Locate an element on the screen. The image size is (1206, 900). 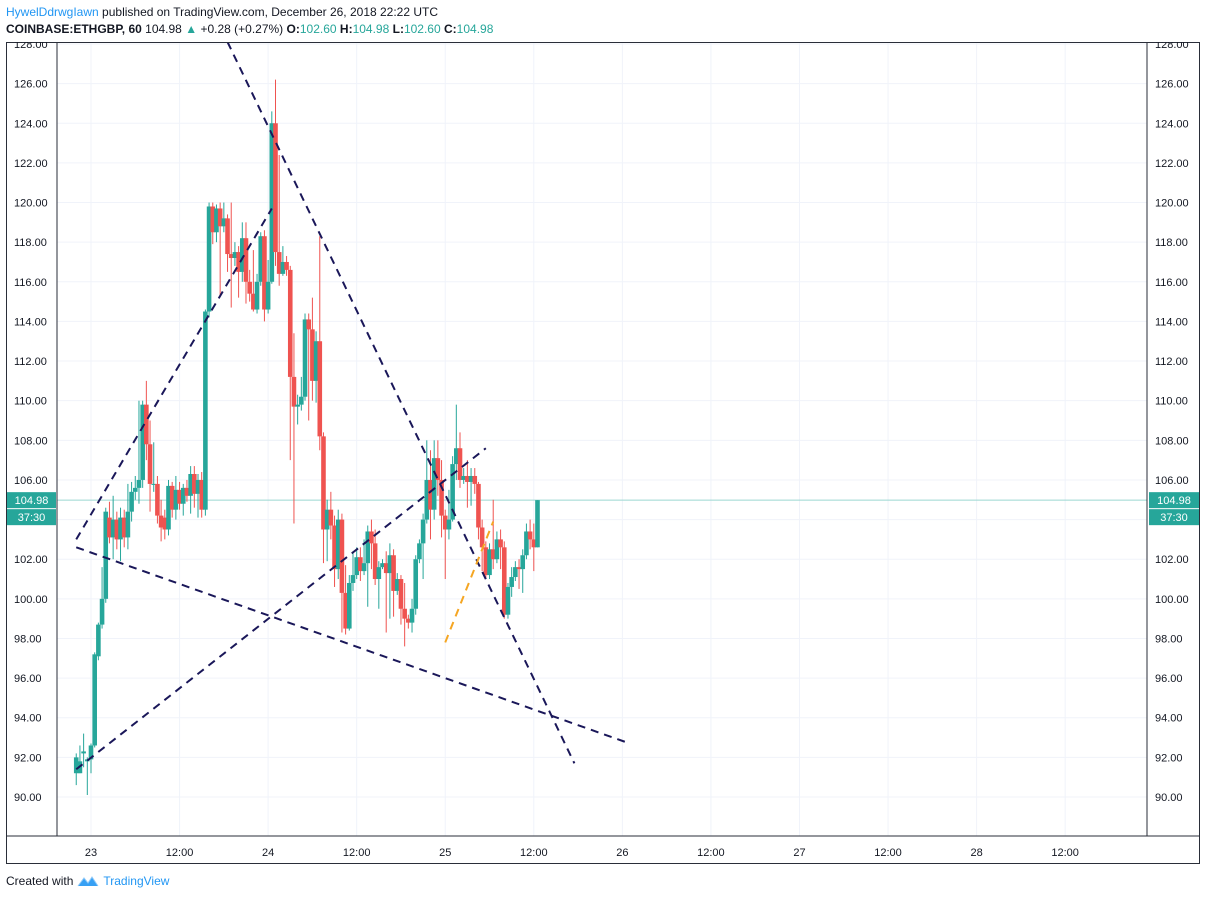
y-tick-label-right: 106.00 is located at coordinates (1172, 481).